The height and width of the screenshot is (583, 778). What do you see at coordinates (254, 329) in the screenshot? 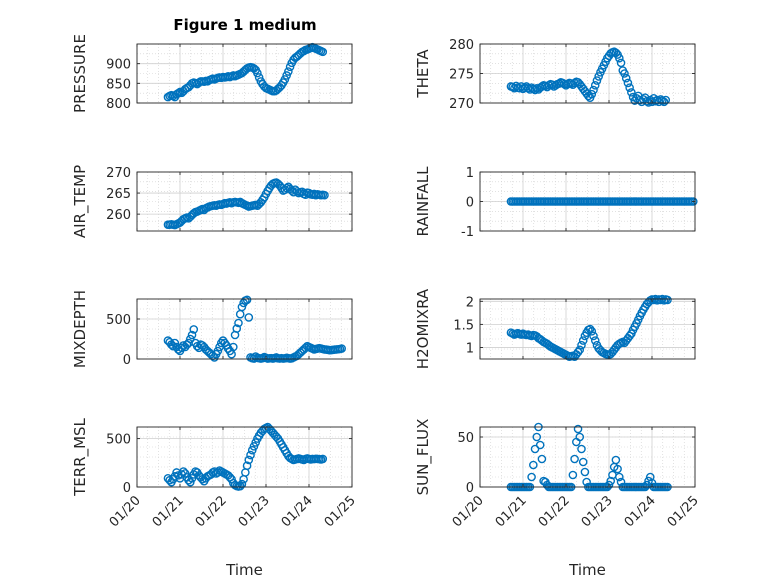
I see `data-points-mixdepth` at bounding box center [254, 329].